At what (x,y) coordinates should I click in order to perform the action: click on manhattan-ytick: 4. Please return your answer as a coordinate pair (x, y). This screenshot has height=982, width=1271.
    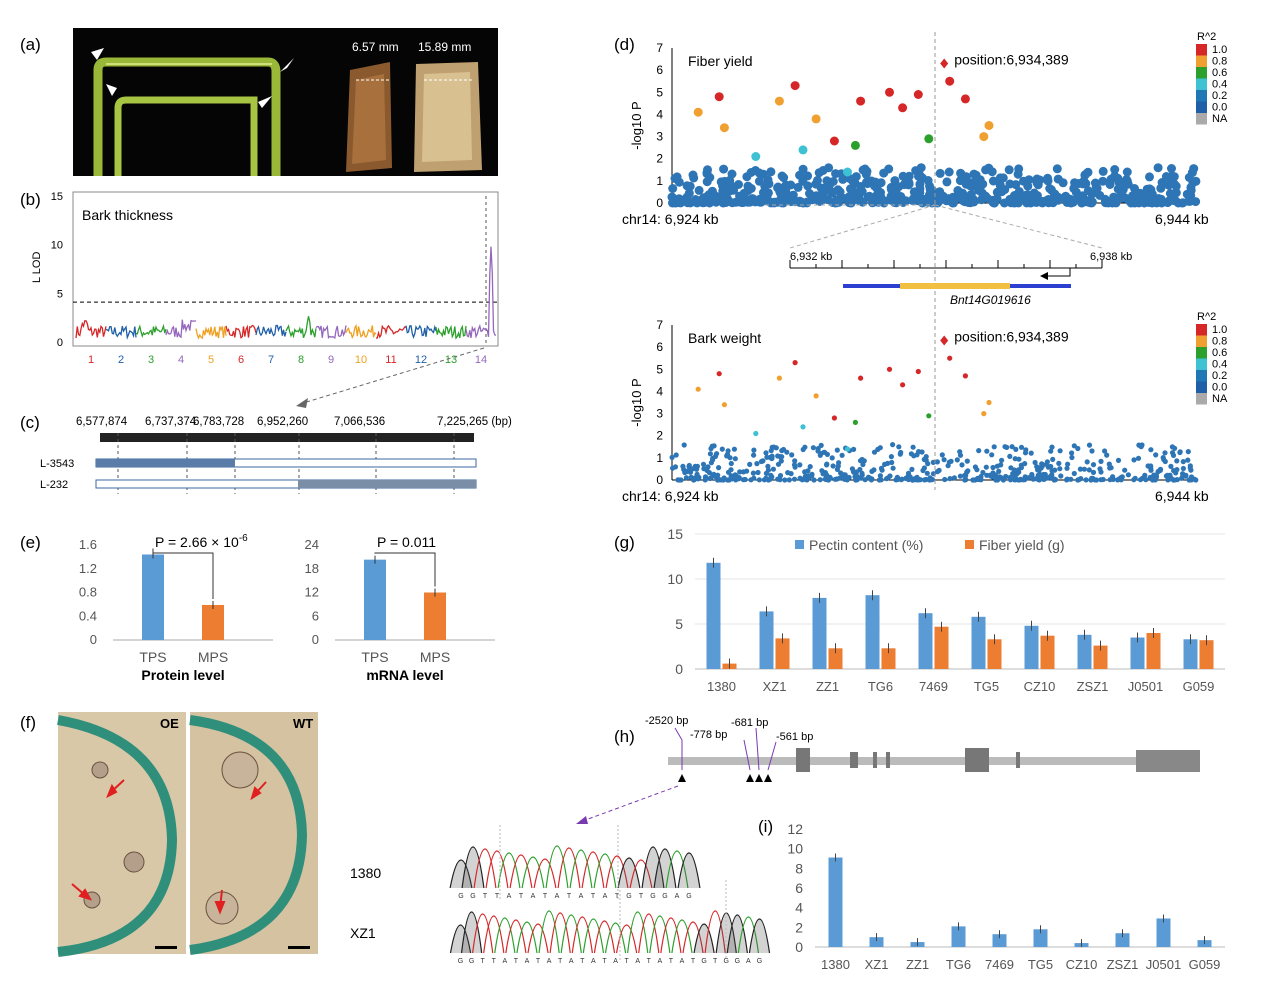
    Looking at the image, I should click on (659, 114).